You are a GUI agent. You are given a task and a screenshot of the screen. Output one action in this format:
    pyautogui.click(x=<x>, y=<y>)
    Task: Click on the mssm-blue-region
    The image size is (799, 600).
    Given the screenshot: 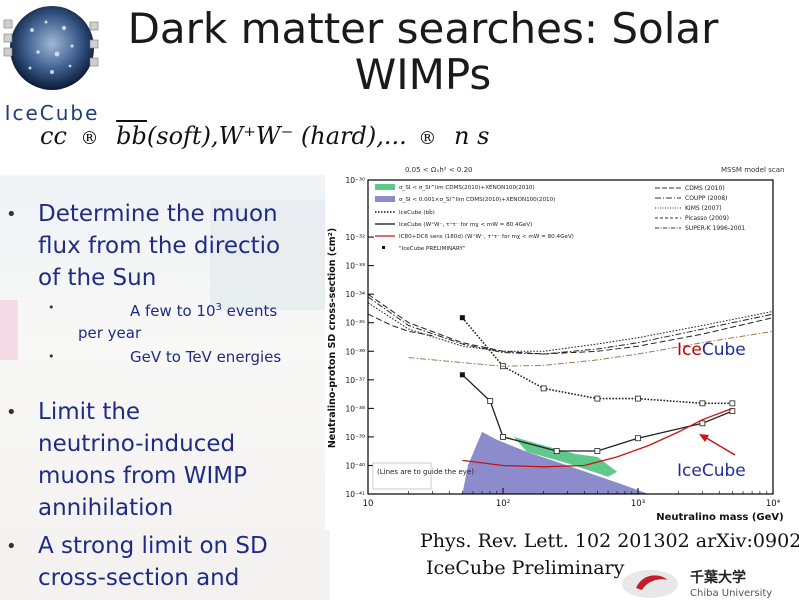 What is the action you would take?
    pyautogui.click(x=555, y=462)
    